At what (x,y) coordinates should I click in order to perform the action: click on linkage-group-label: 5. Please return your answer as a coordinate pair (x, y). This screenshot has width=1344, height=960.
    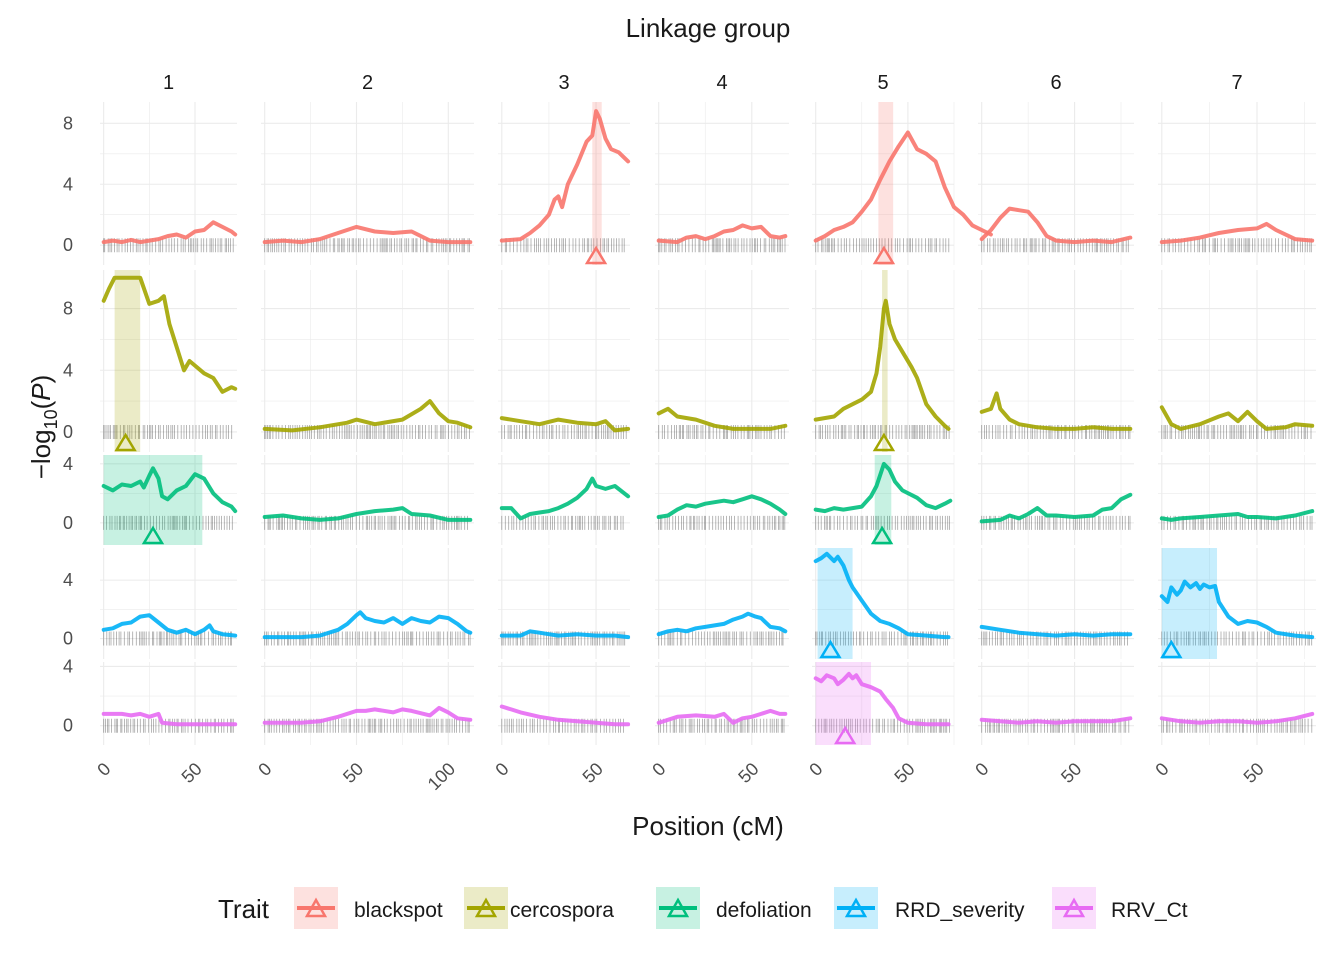
    Looking at the image, I should click on (882, 83).